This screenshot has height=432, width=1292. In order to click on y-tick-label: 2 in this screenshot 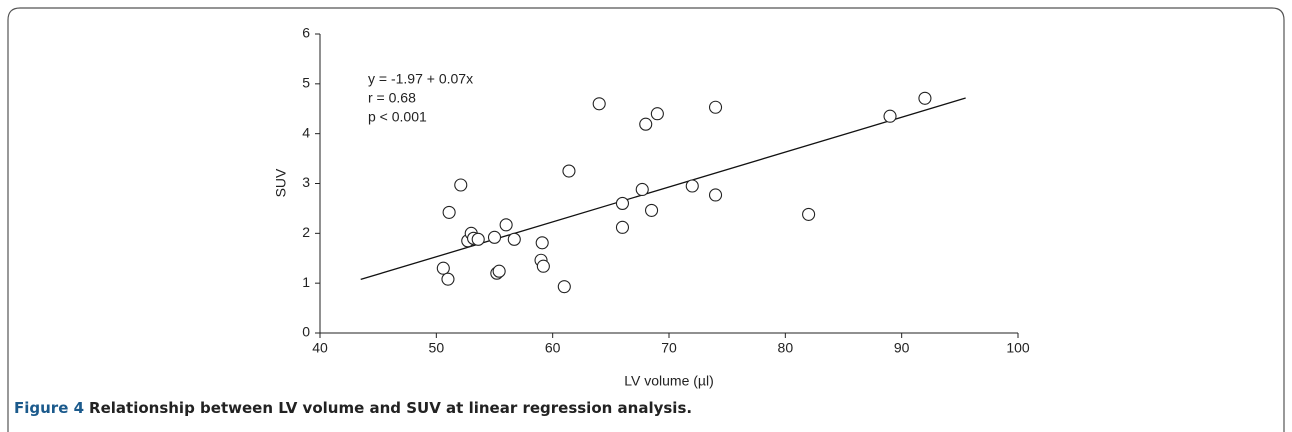, I will do `click(306, 232)`.